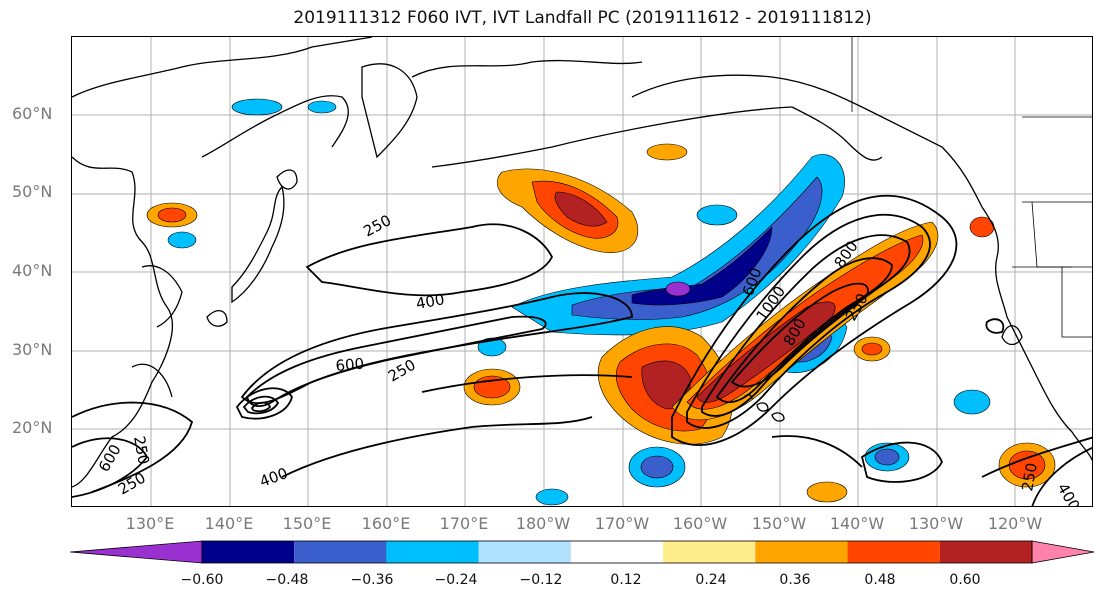  I want to click on lat-label-60: 60°N, so click(32, 113).